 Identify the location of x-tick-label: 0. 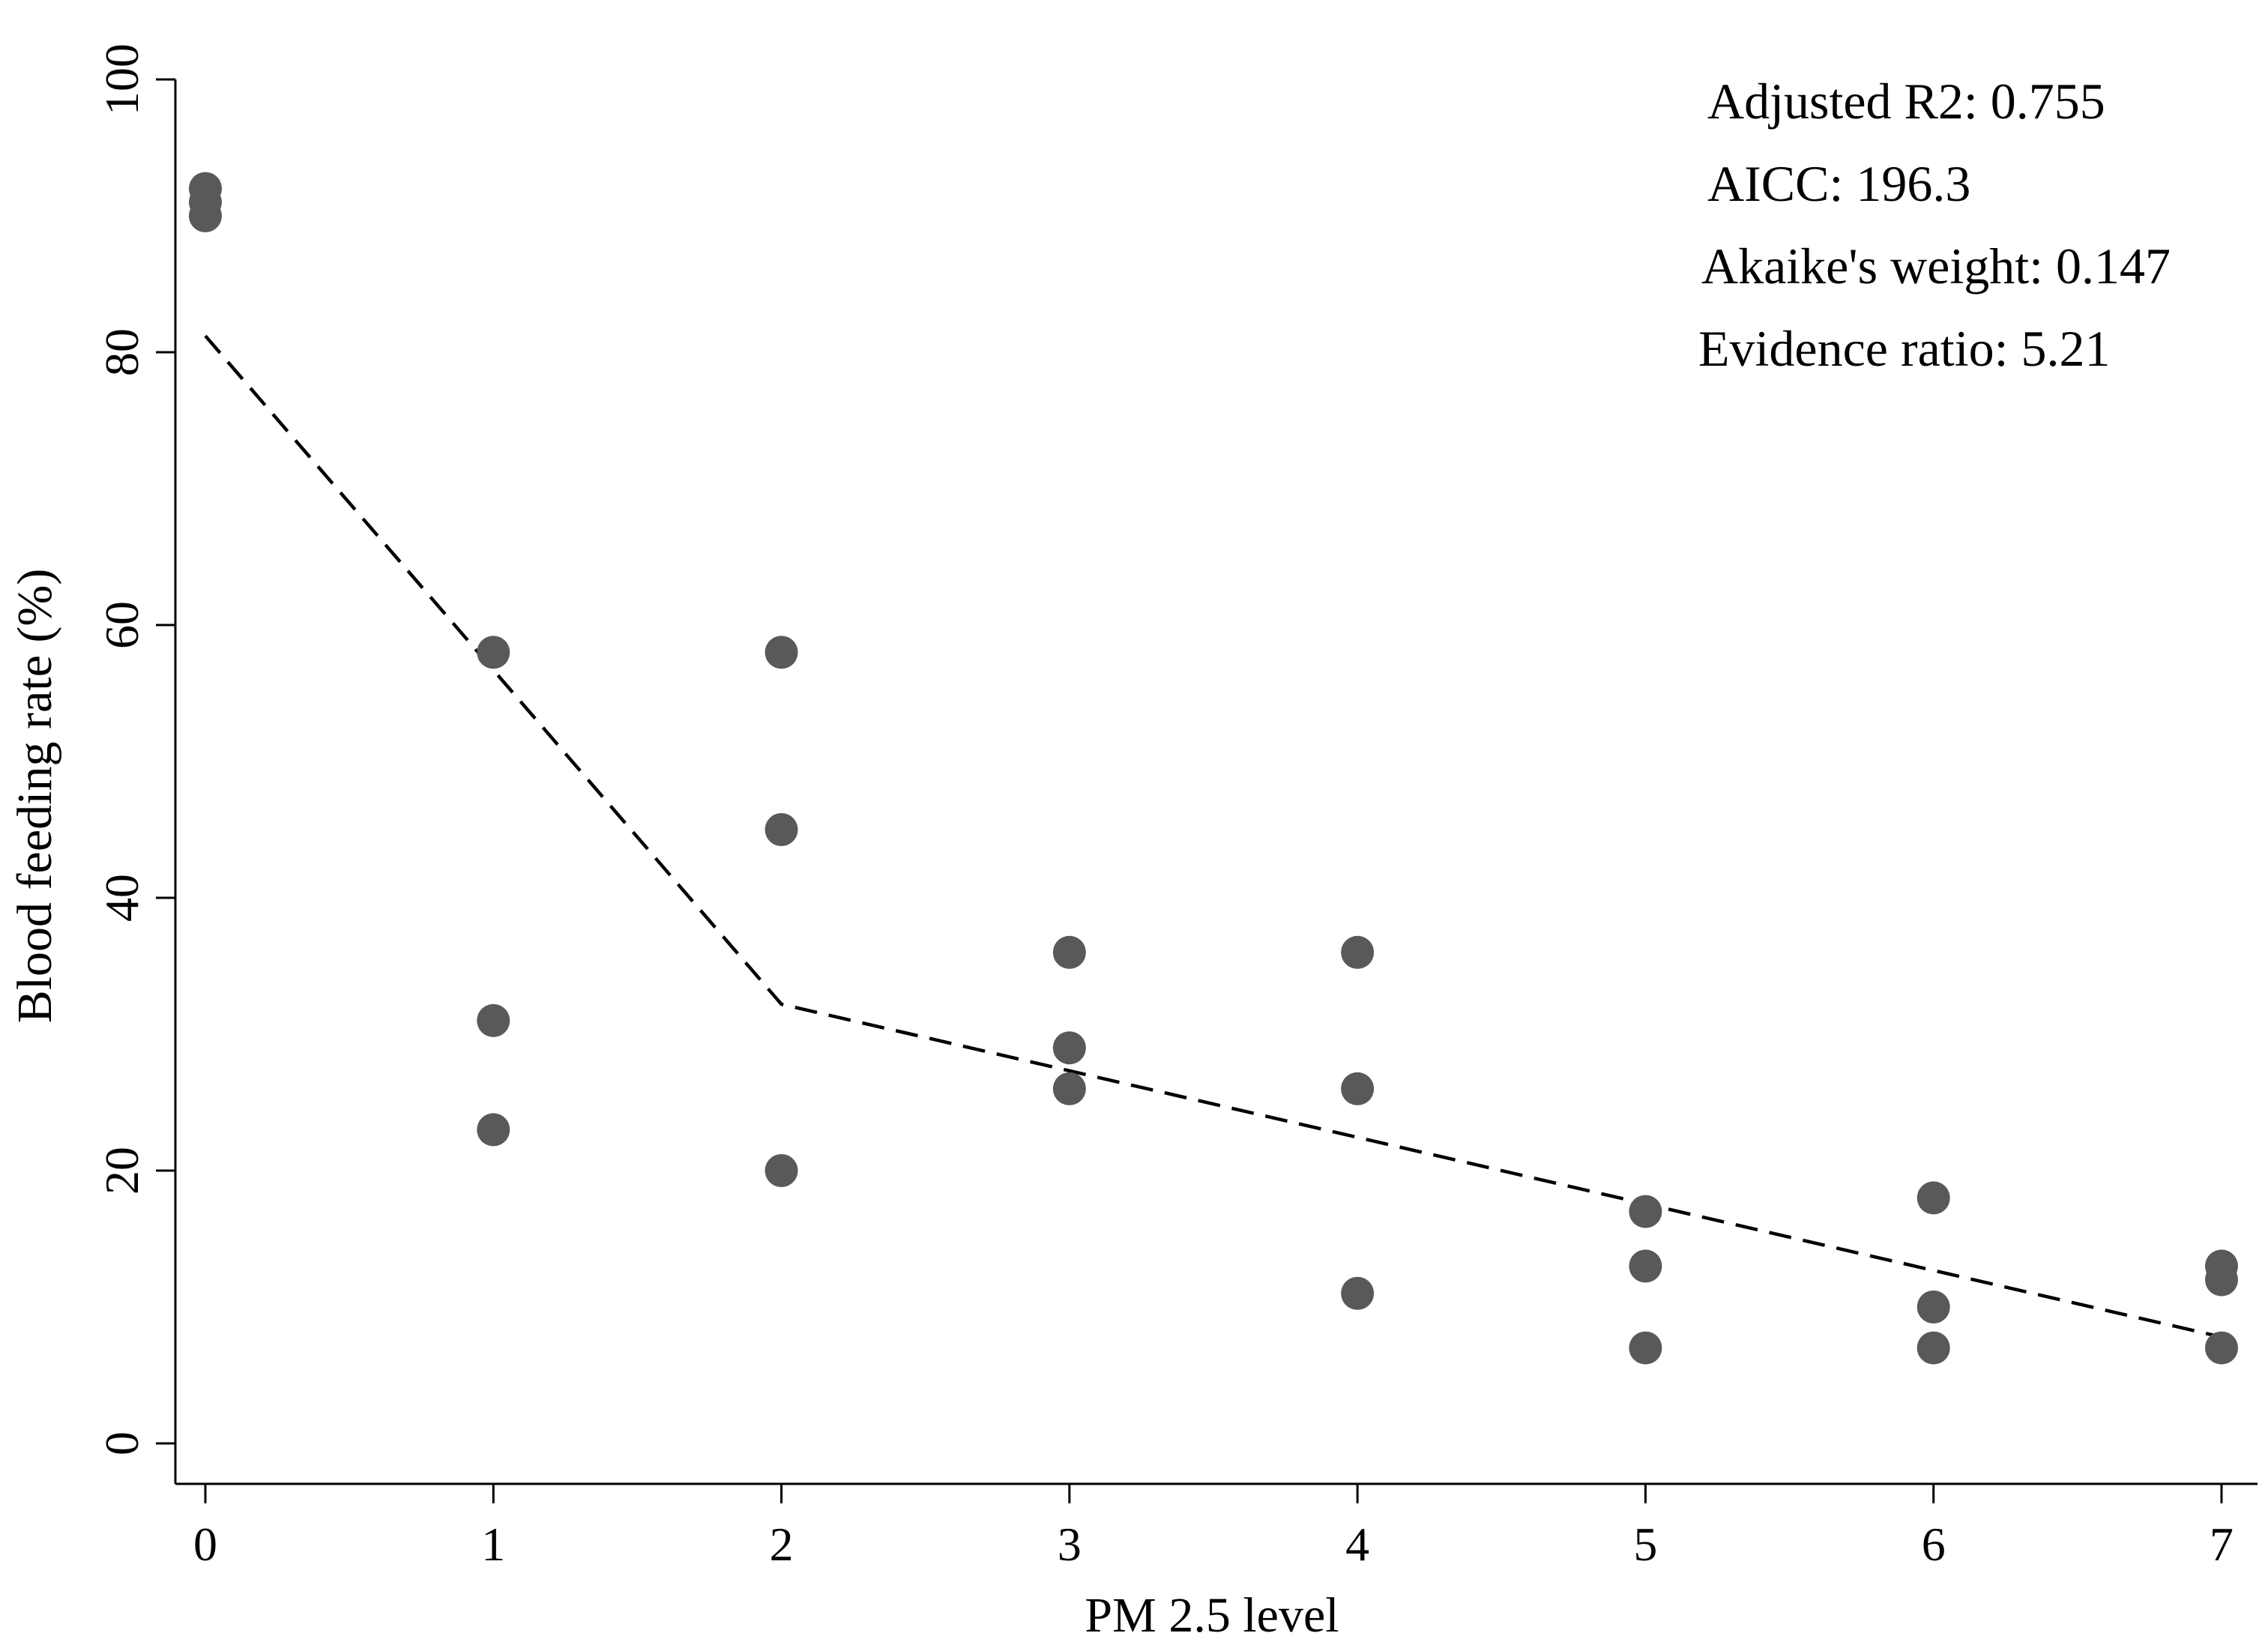
(205, 1544).